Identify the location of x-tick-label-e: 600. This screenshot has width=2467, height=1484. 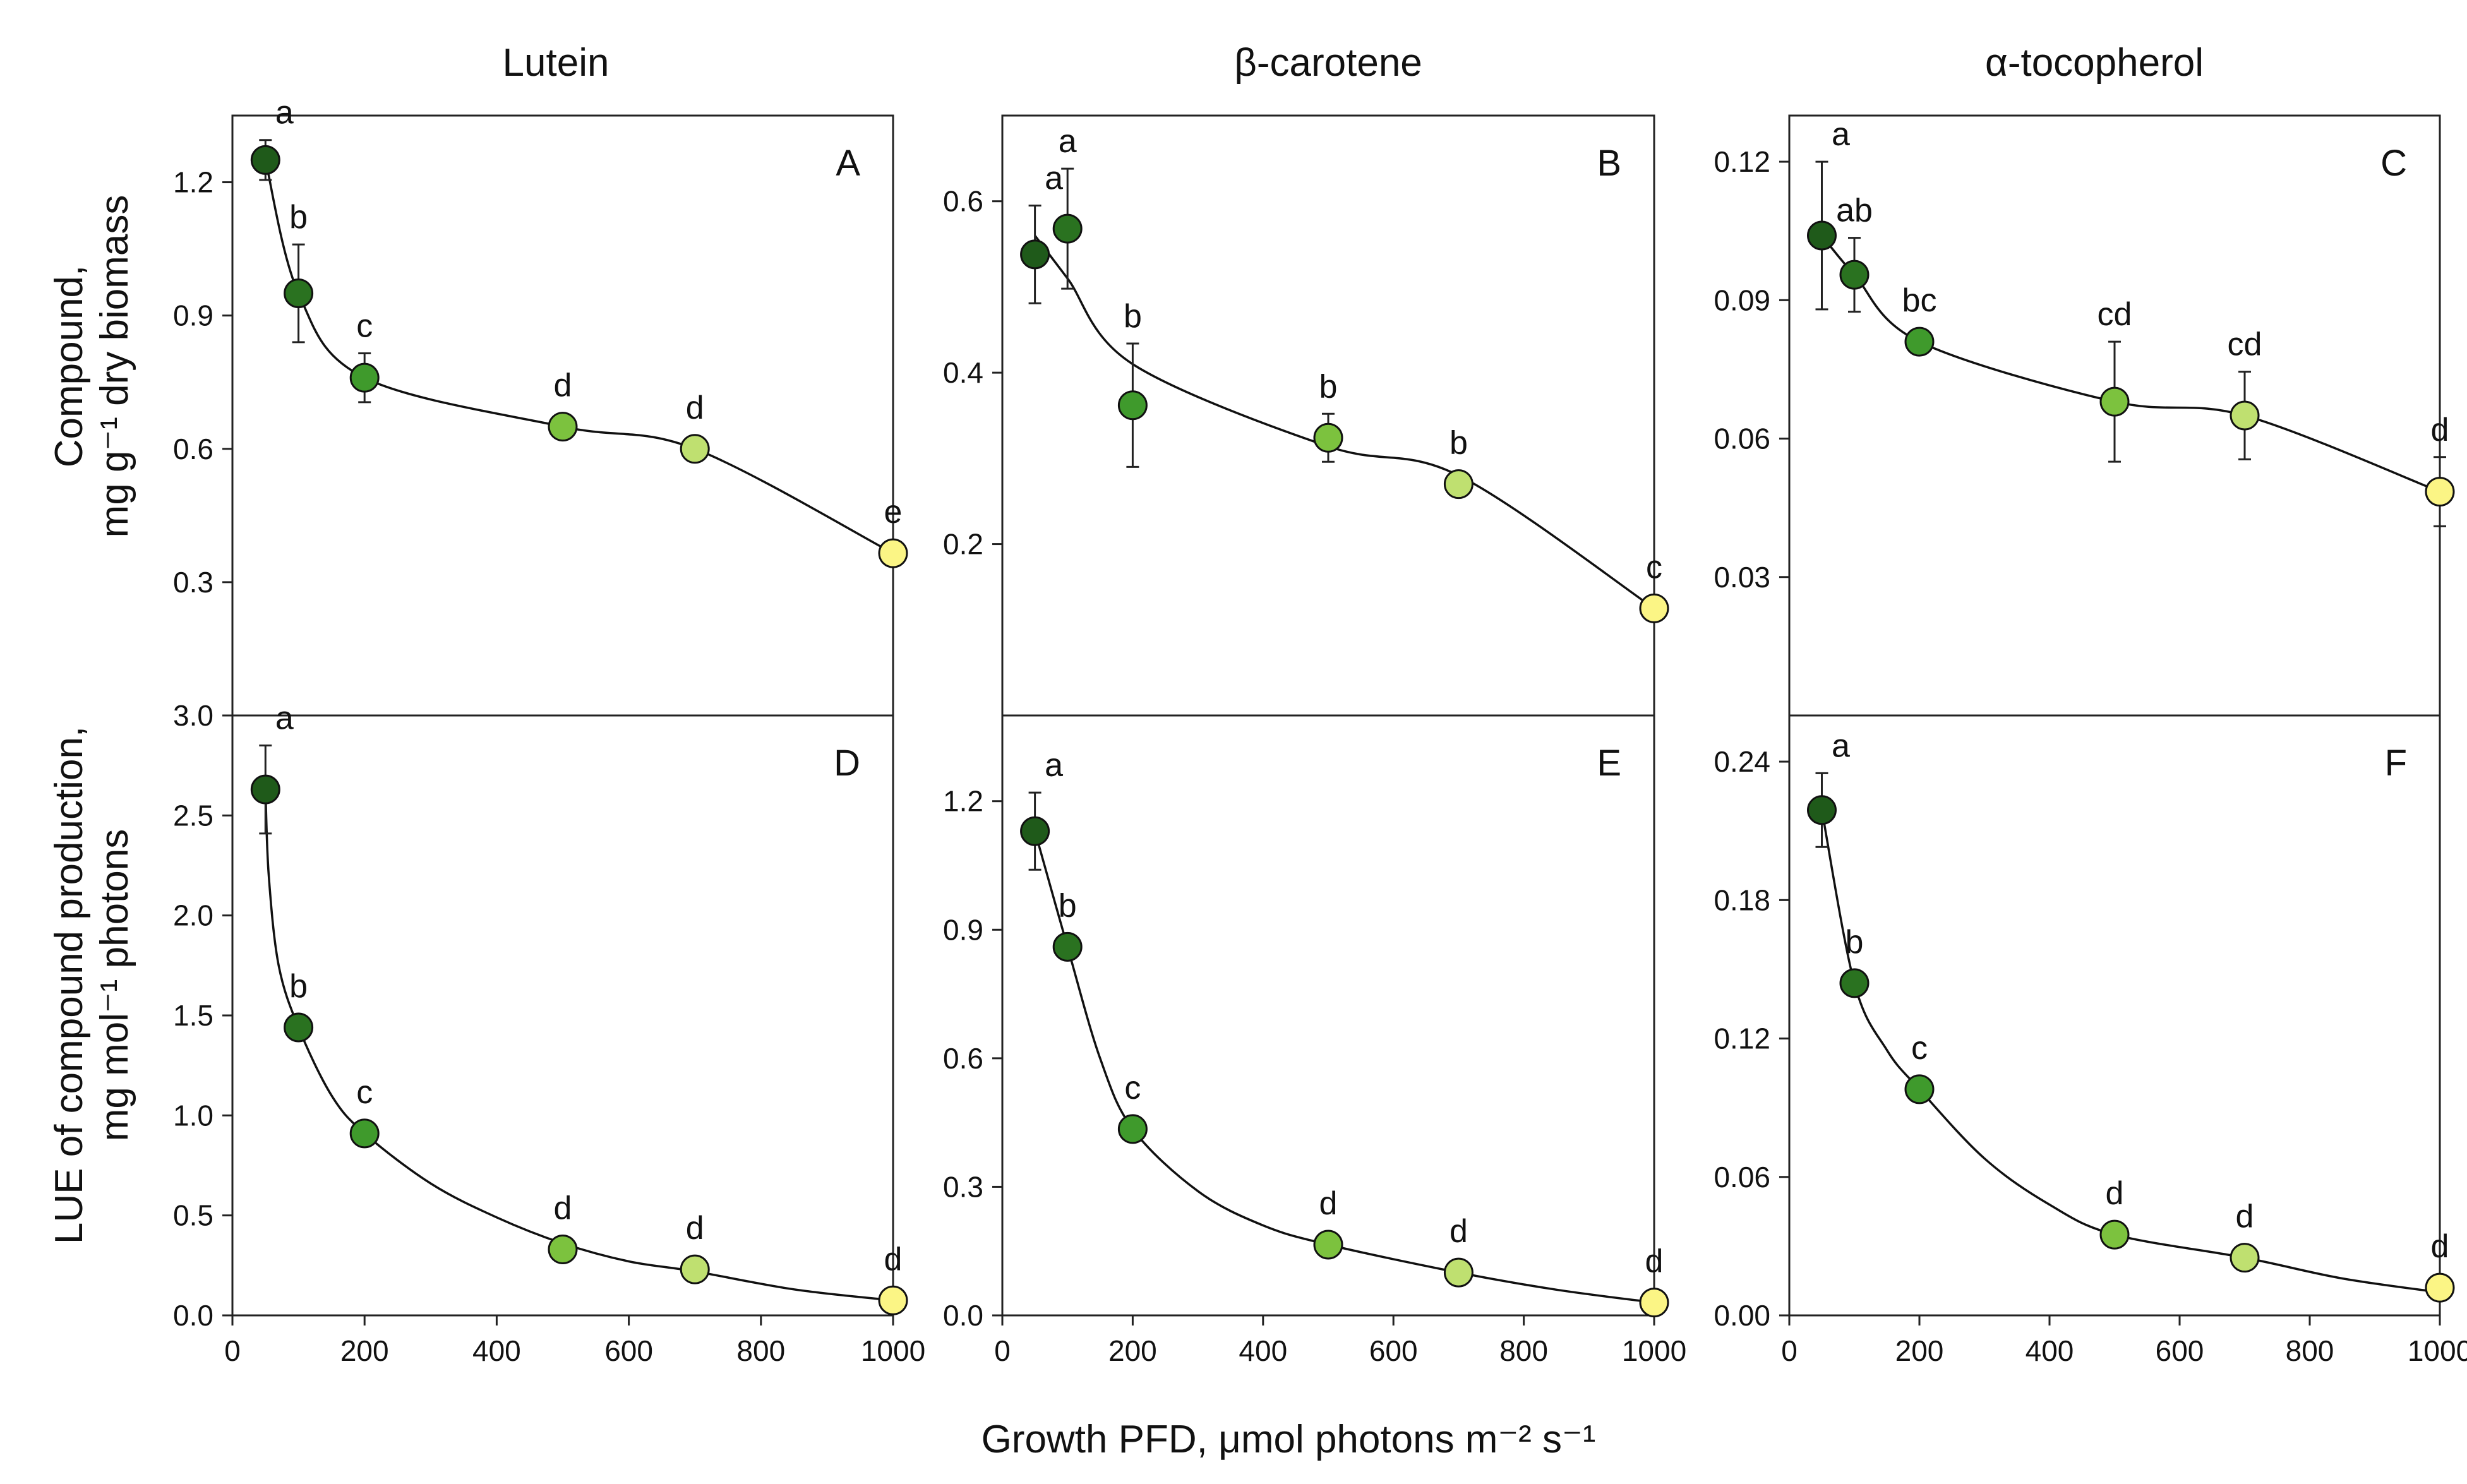
(1393, 1350).